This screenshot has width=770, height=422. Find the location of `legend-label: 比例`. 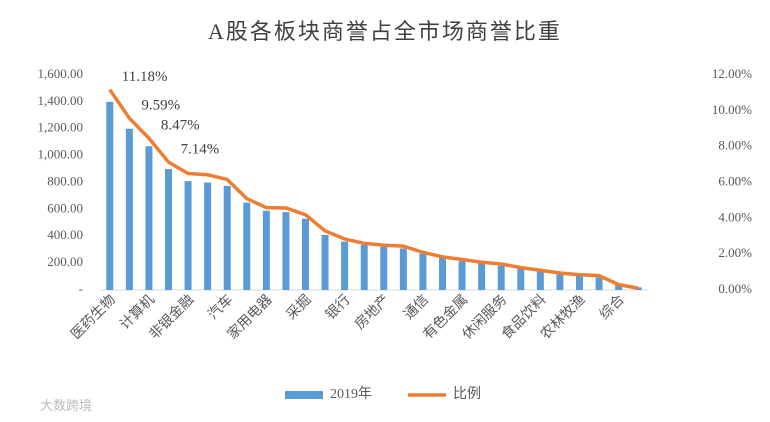

legend-label: 比例 is located at coordinates (467, 394).